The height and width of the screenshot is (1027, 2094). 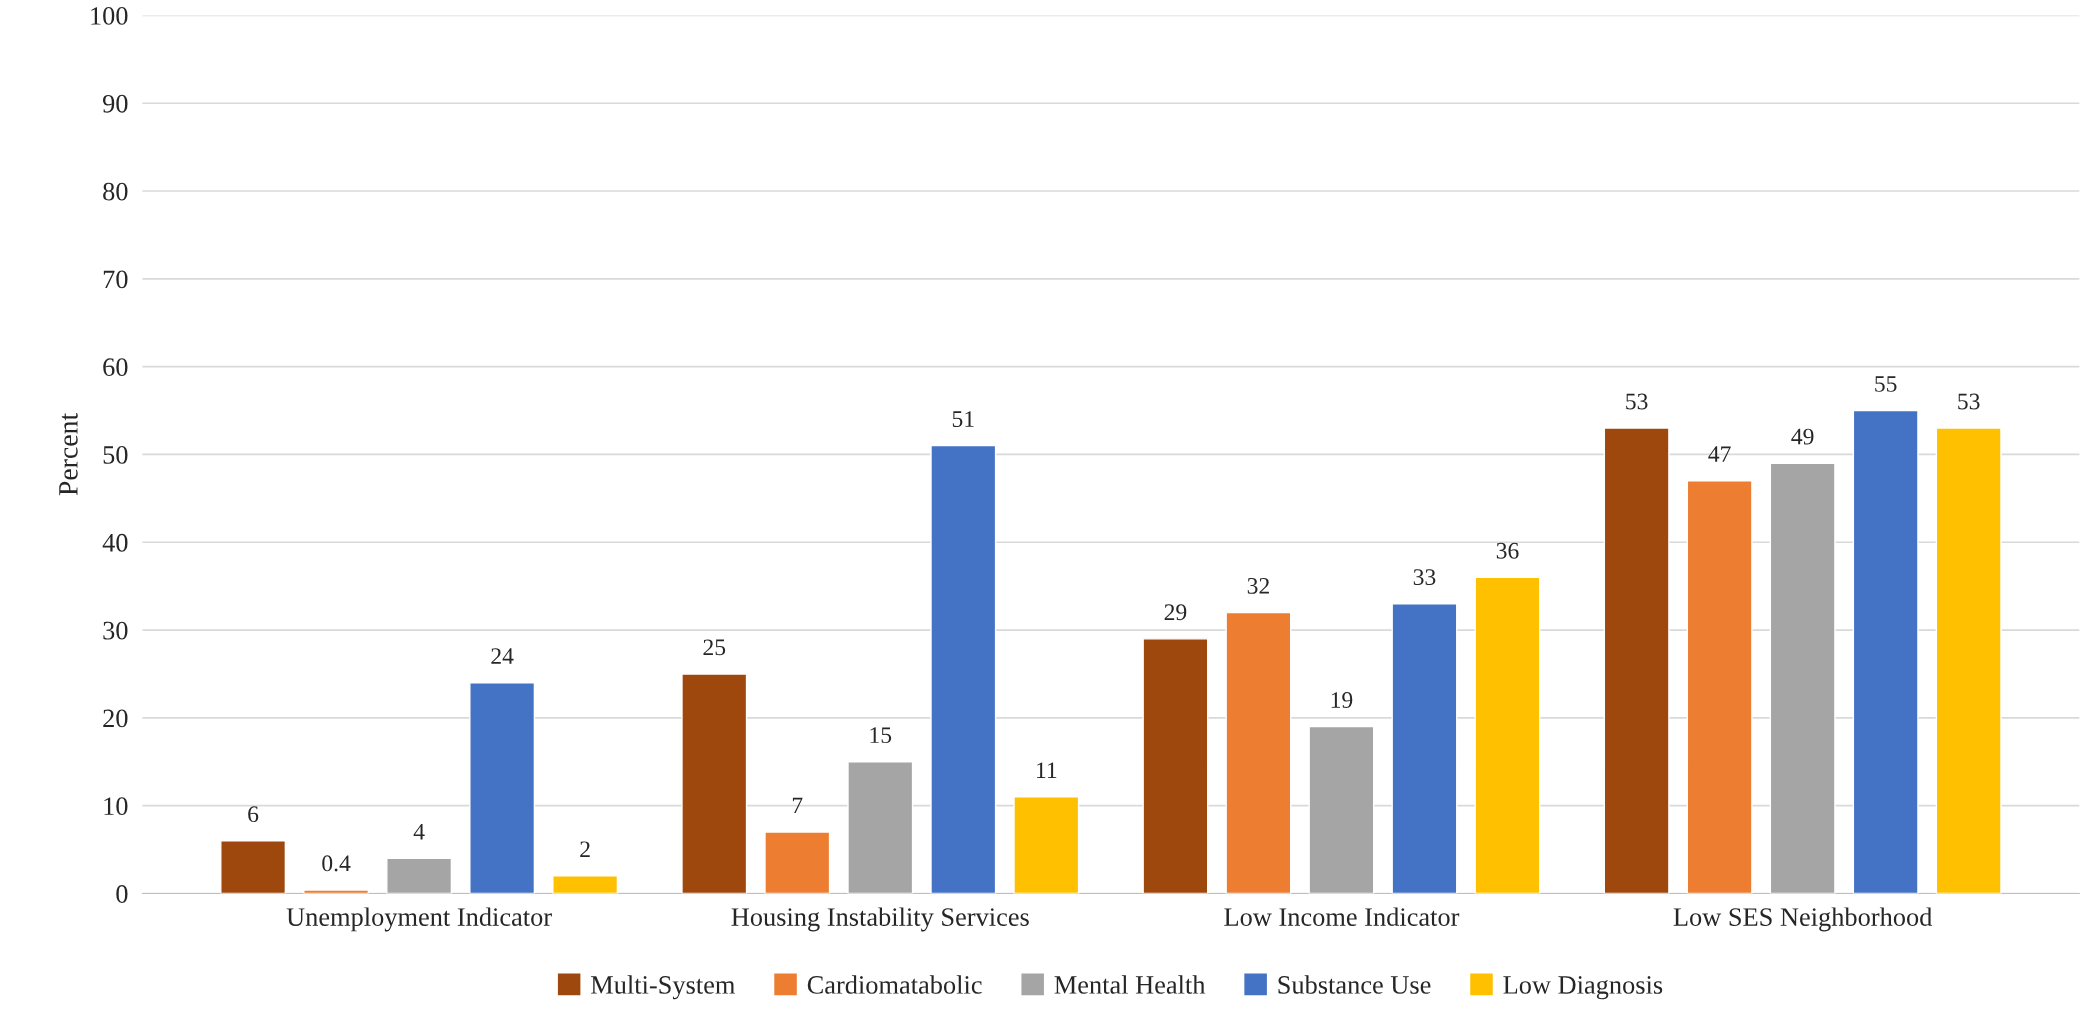 What do you see at coordinates (115, 455) in the screenshot?
I see `y-tick-label: 50` at bounding box center [115, 455].